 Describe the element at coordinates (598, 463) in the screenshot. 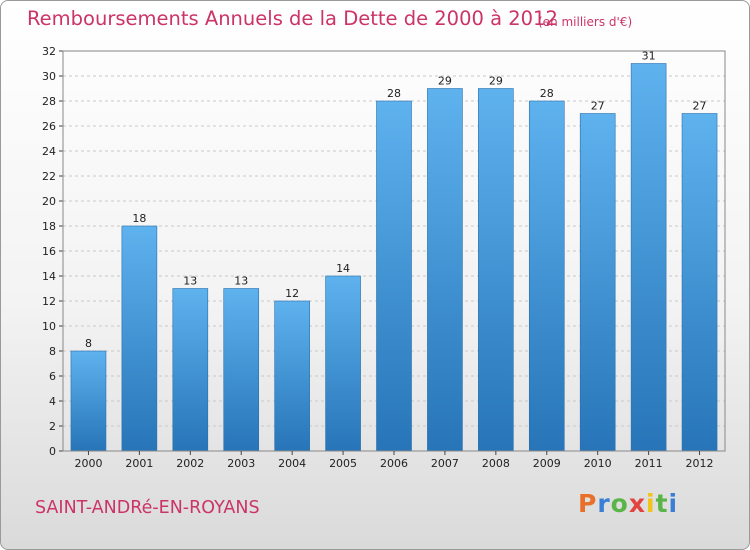

I see `x-tick-label: 2010` at that location.